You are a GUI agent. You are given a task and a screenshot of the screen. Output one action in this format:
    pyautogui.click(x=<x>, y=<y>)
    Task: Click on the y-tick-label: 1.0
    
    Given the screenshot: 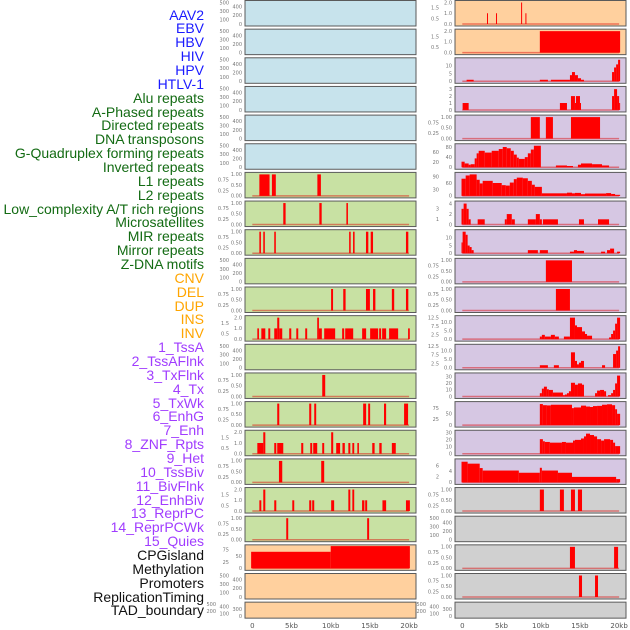 What is the action you would take?
    pyautogui.click(x=448, y=43)
    